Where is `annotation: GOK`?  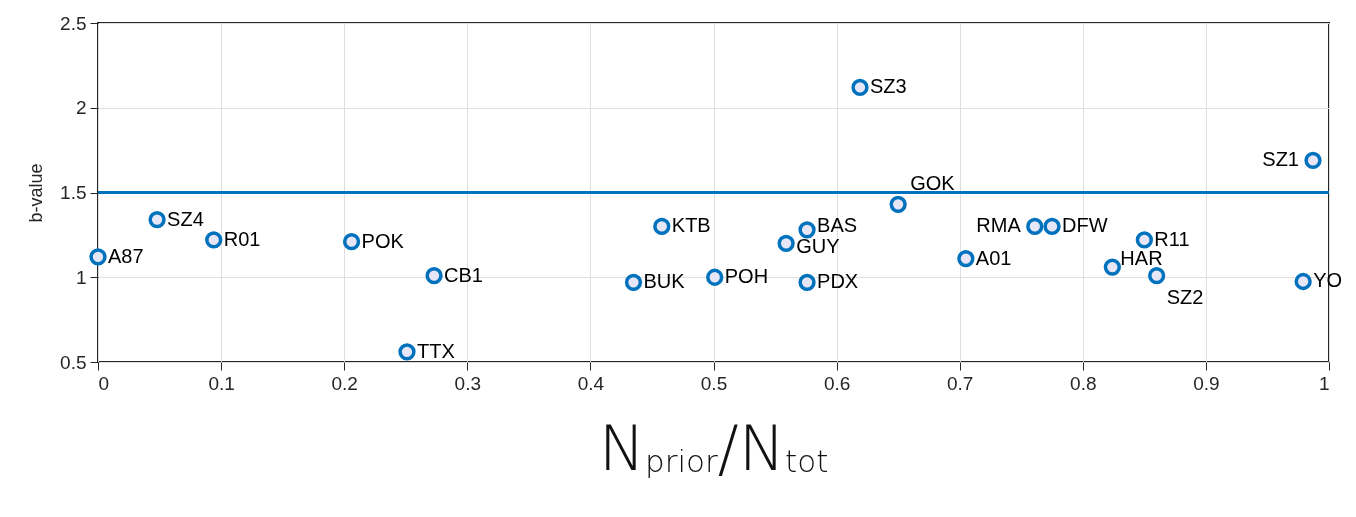 annotation: GOK is located at coordinates (933, 183).